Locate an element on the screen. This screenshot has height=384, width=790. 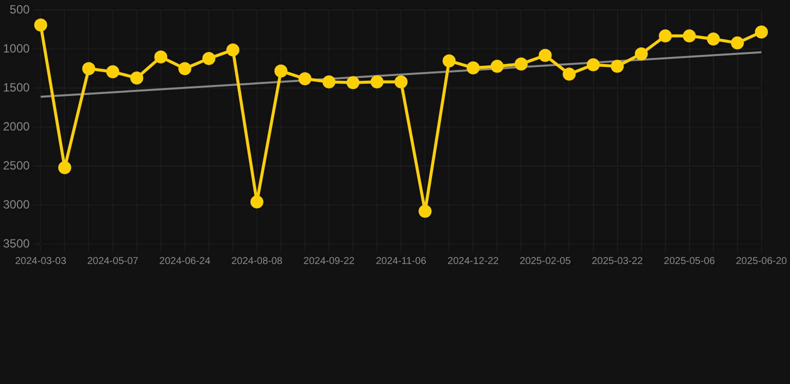
x-tick-label: 2024-03-03 is located at coordinates (41, 261).